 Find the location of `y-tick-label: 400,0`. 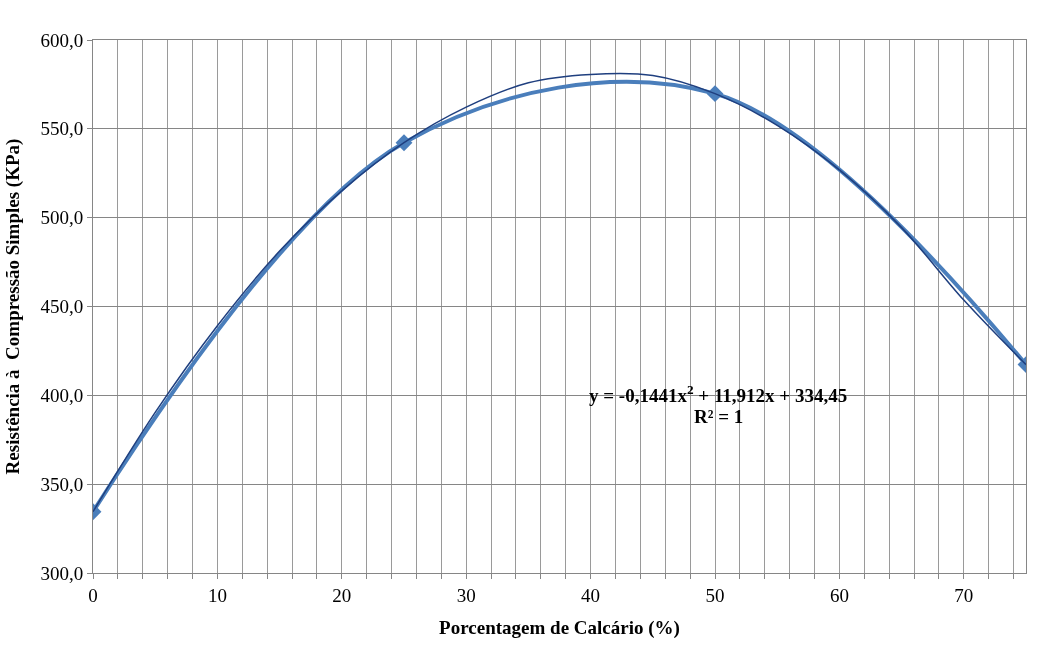

y-tick-label: 400,0 is located at coordinates (62, 395).